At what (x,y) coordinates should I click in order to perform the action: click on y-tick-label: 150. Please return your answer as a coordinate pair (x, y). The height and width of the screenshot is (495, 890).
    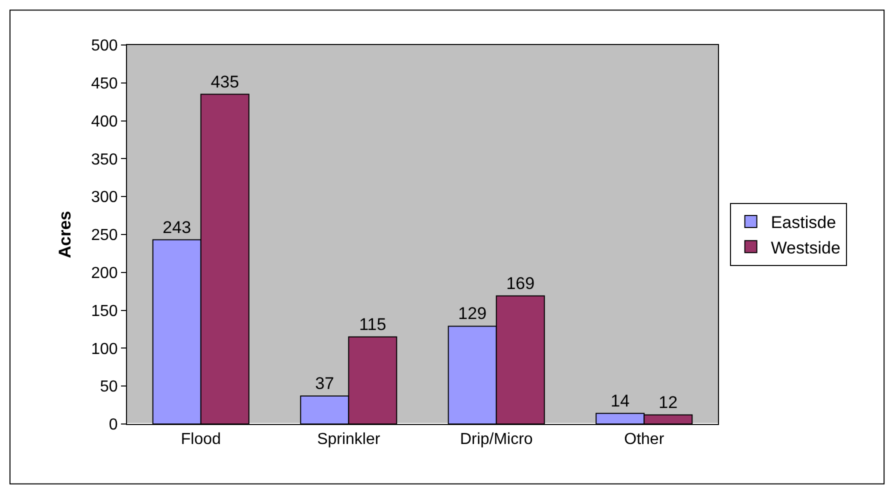
    Looking at the image, I should click on (104, 311).